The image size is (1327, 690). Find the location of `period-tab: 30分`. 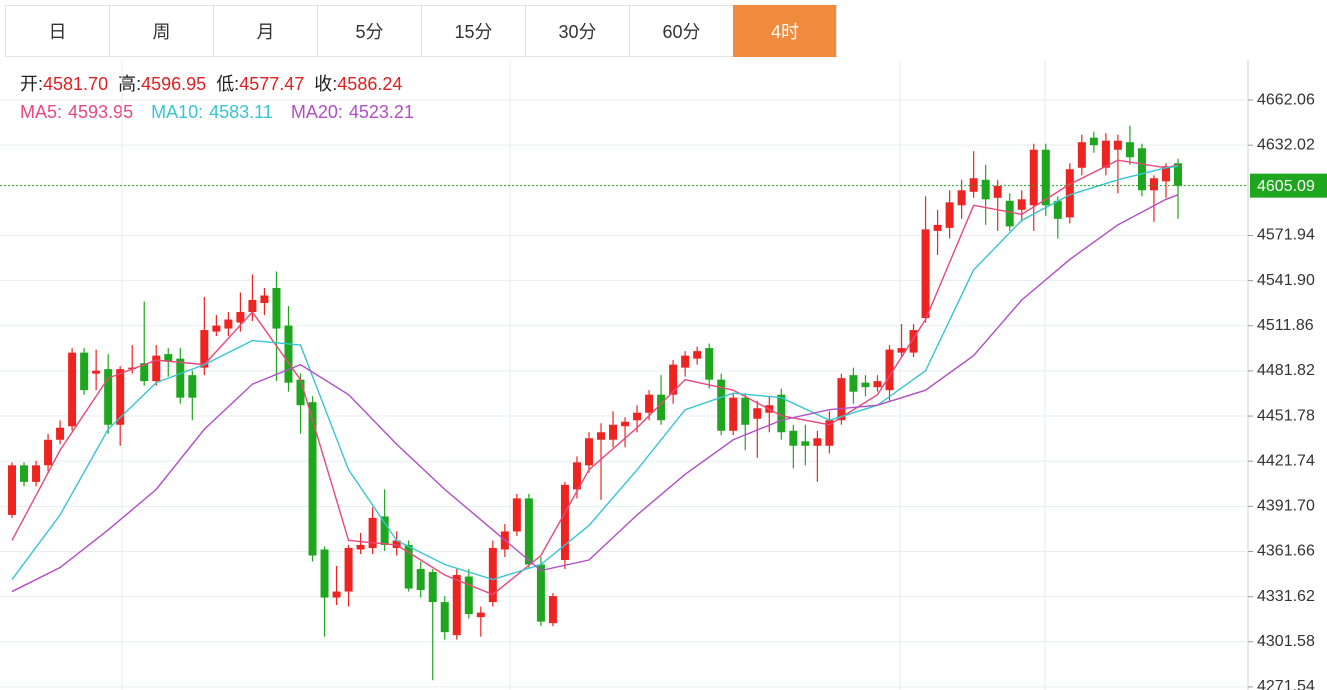

period-tab: 30分 is located at coordinates (577, 31).